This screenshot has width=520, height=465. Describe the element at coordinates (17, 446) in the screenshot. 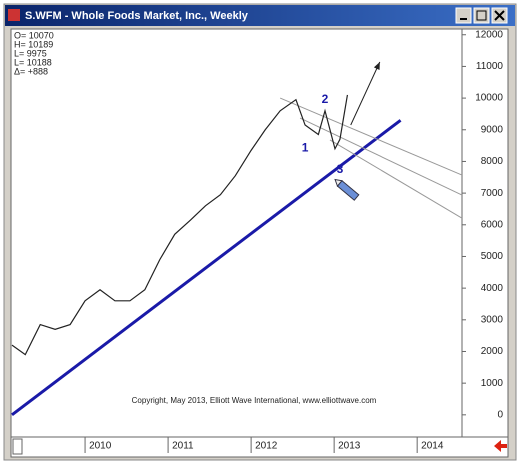

I see `scroll-box` at that location.